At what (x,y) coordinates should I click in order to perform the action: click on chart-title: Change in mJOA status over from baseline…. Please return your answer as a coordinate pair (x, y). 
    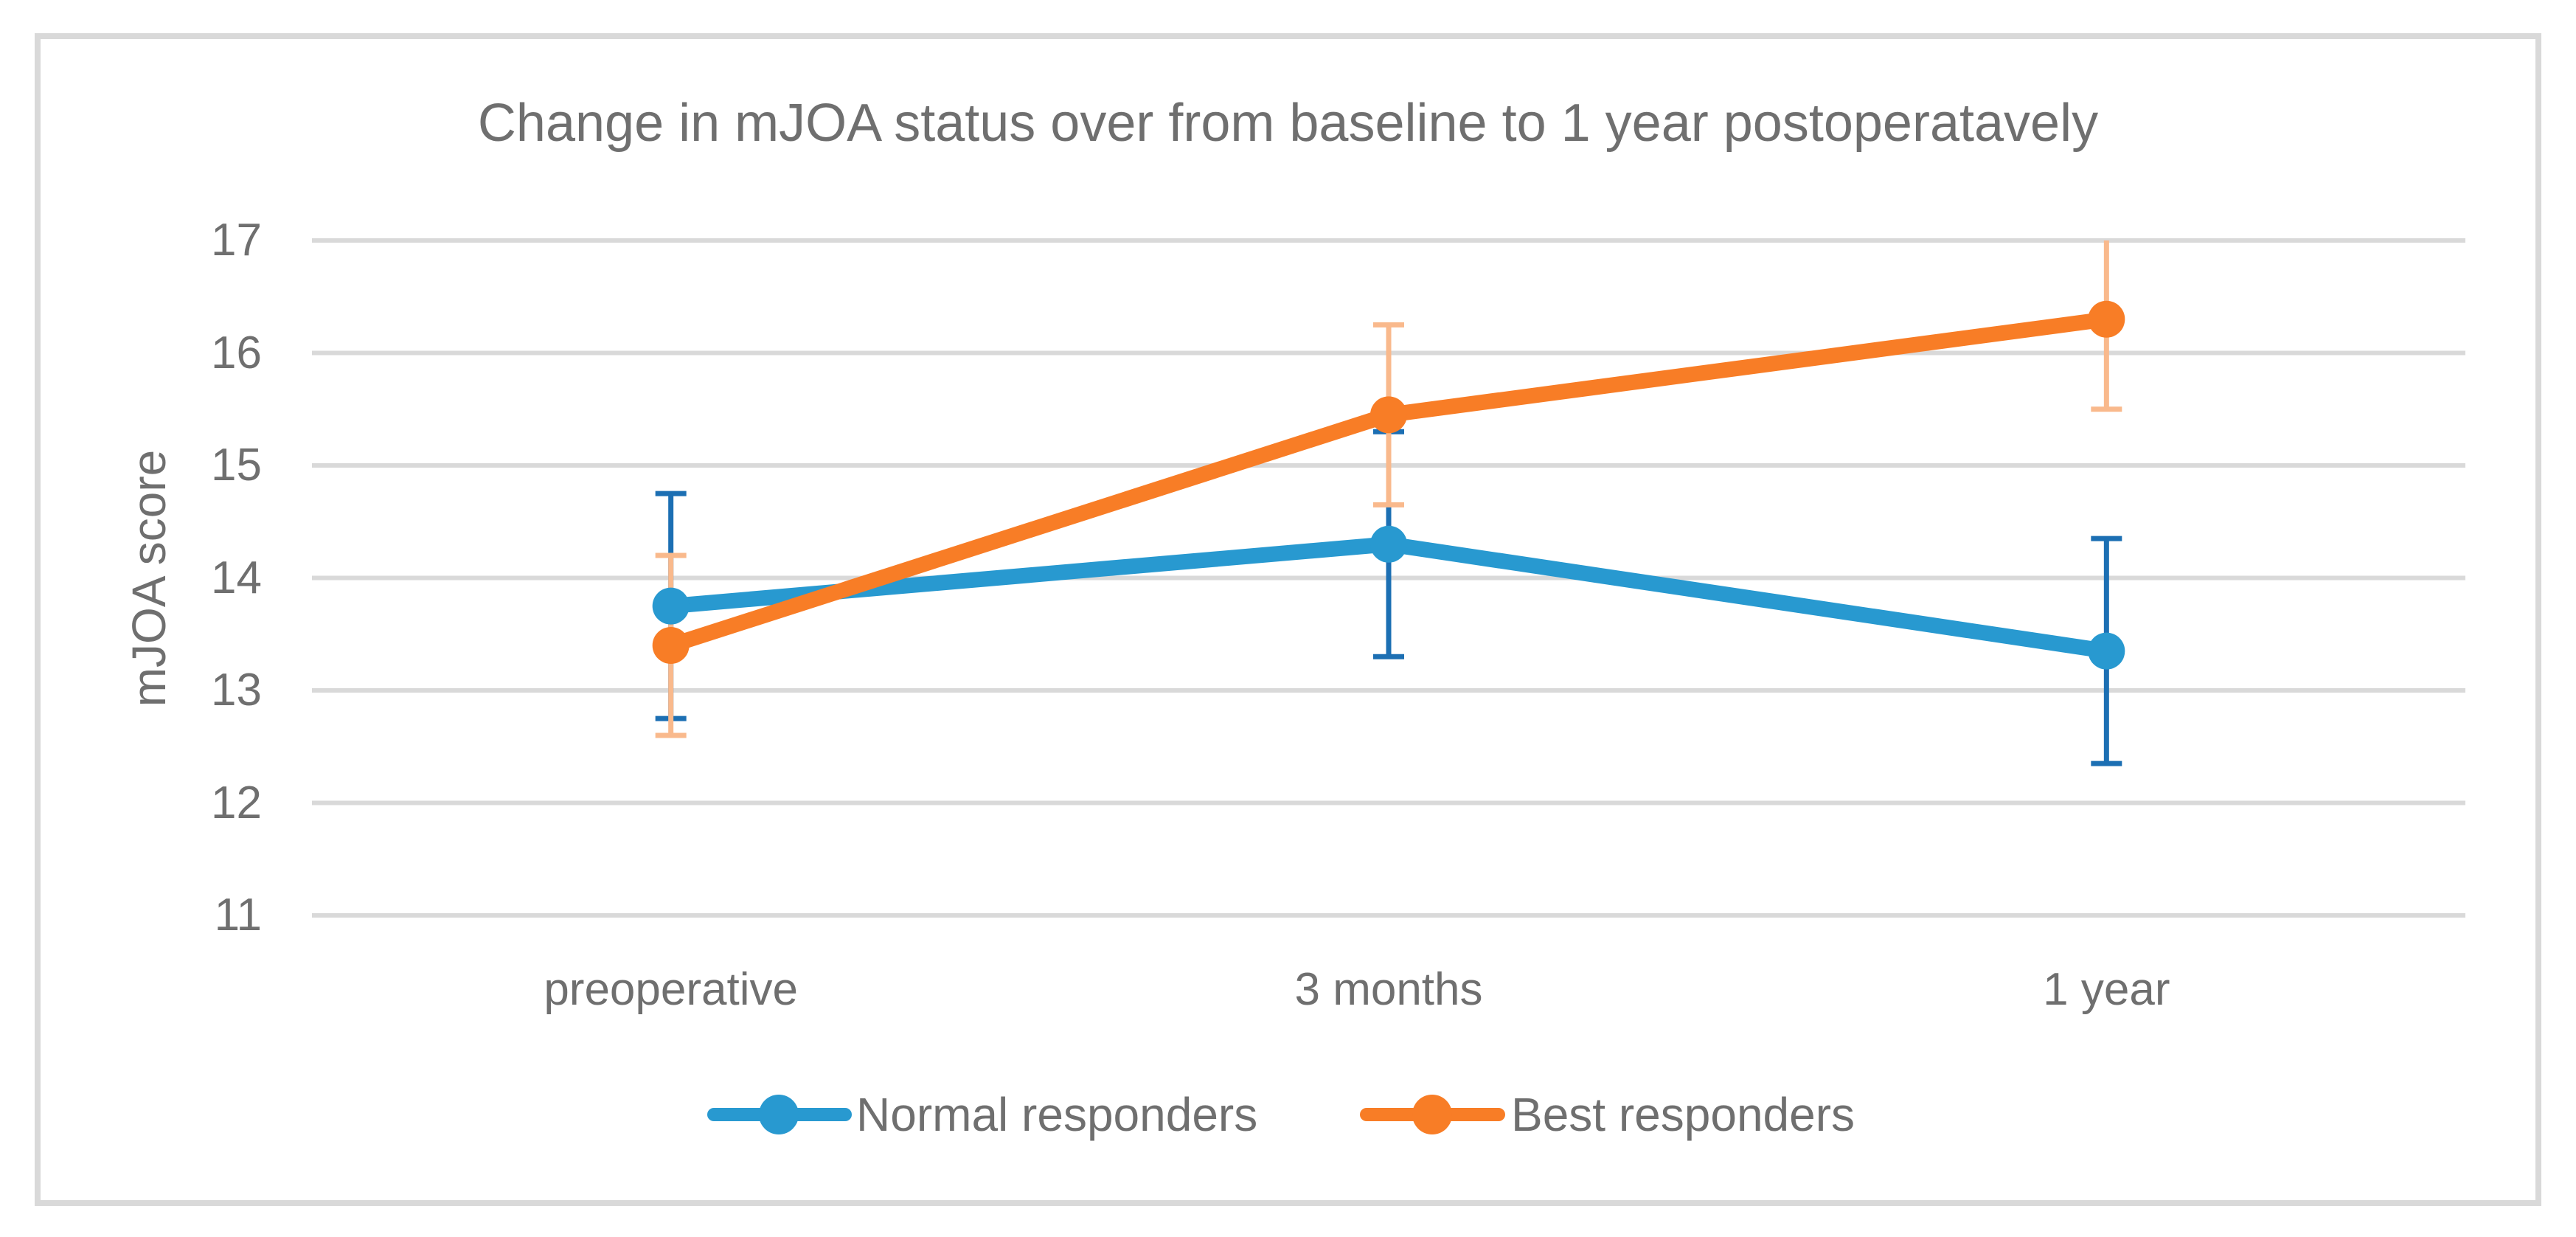
    Looking at the image, I should click on (1288, 123).